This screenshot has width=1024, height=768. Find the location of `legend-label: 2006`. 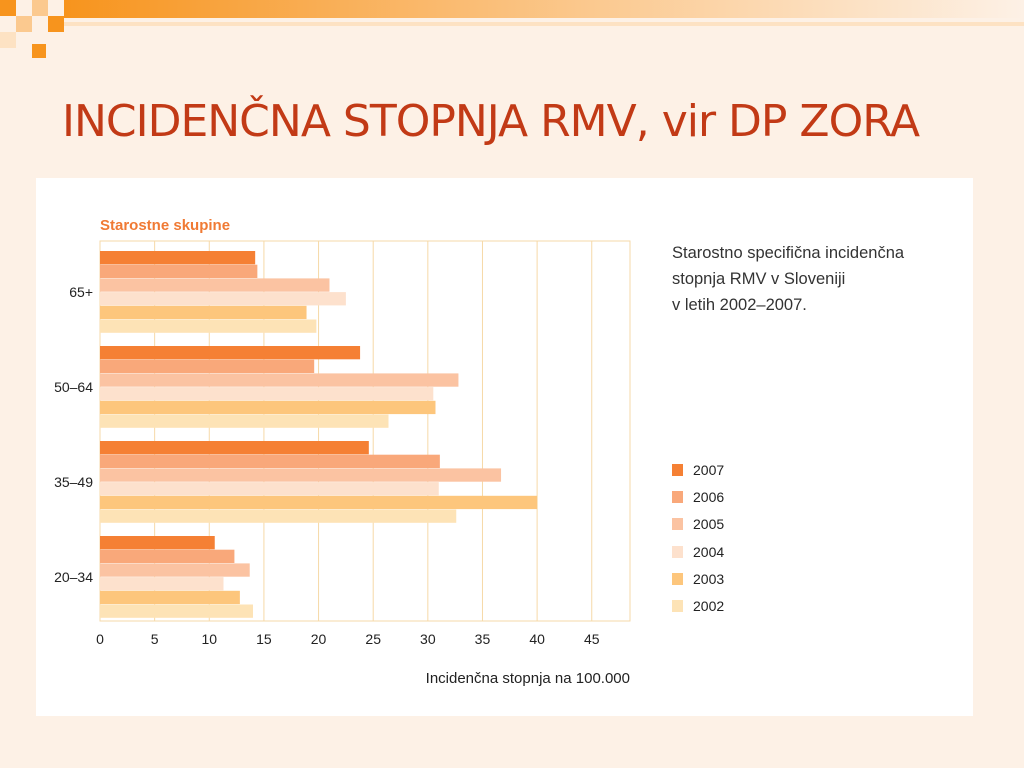

legend-label: 2006 is located at coordinates (709, 496).